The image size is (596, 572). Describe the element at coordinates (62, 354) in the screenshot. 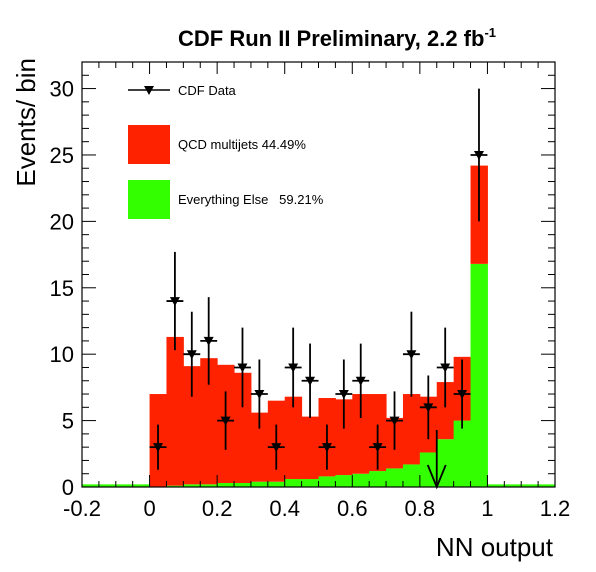

I see `y-tick-label-2: 10` at that location.